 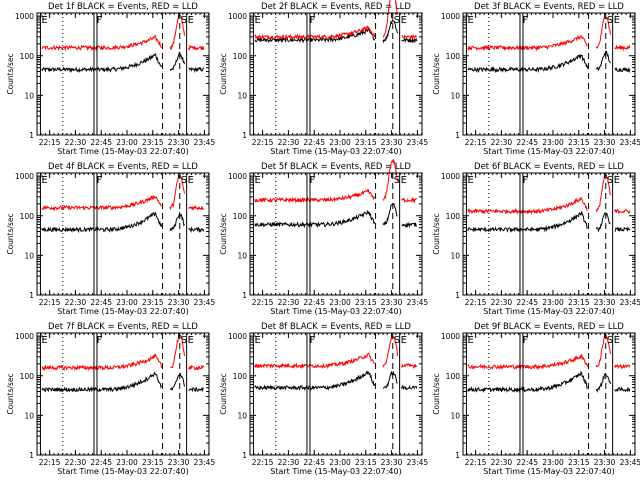 What do you see at coordinates (336, 7) in the screenshot?
I see `panel-title: Det 2f BLACK = Events, RED = LLD` at bounding box center [336, 7].